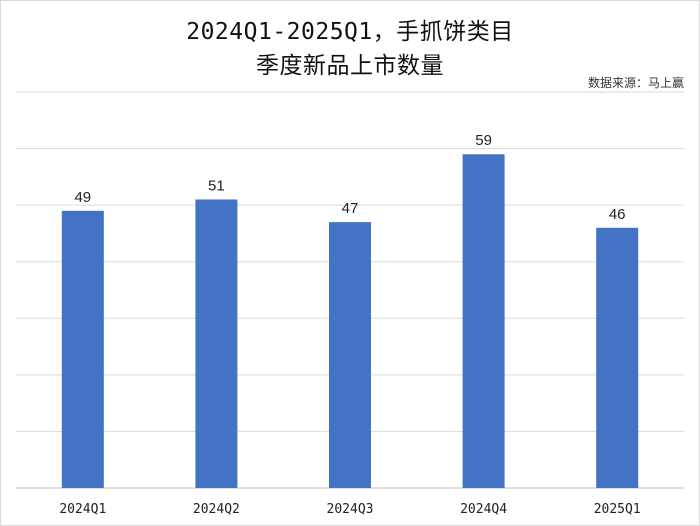 The height and width of the screenshot is (526, 700). Describe the element at coordinates (350, 66) in the screenshot. I see `chart-title-line2: 季度新品上市数量` at that location.